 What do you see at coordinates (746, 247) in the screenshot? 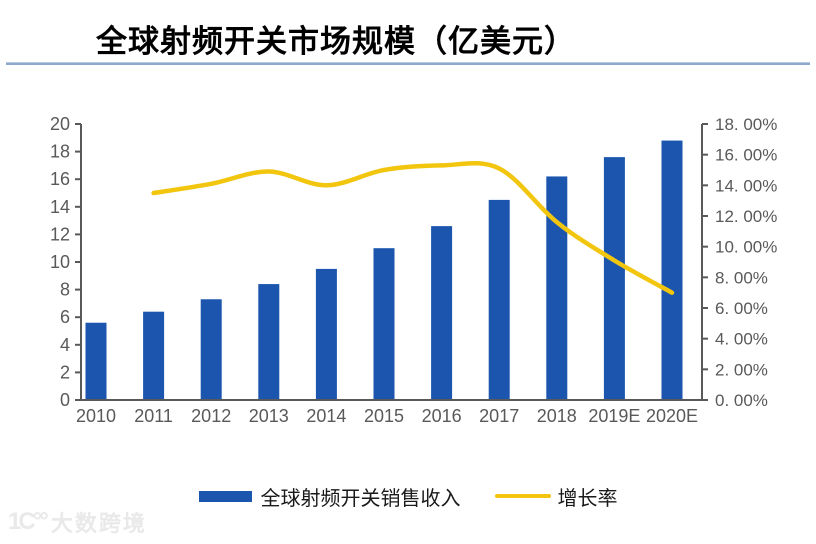
I see `right-axis-tick-label: 10. 00%` at bounding box center [746, 247].